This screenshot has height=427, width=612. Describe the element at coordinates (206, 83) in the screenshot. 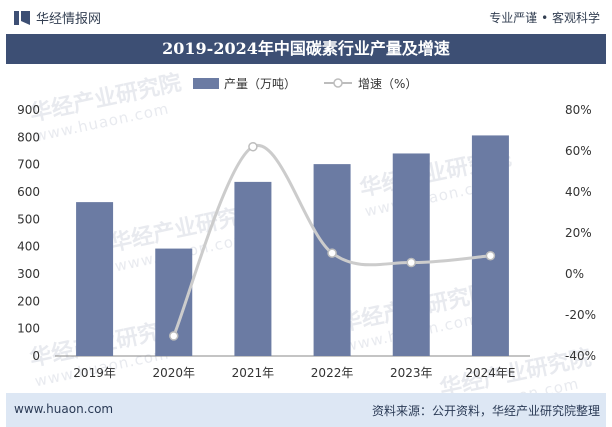

I see `legend-bar-swatch` at that location.